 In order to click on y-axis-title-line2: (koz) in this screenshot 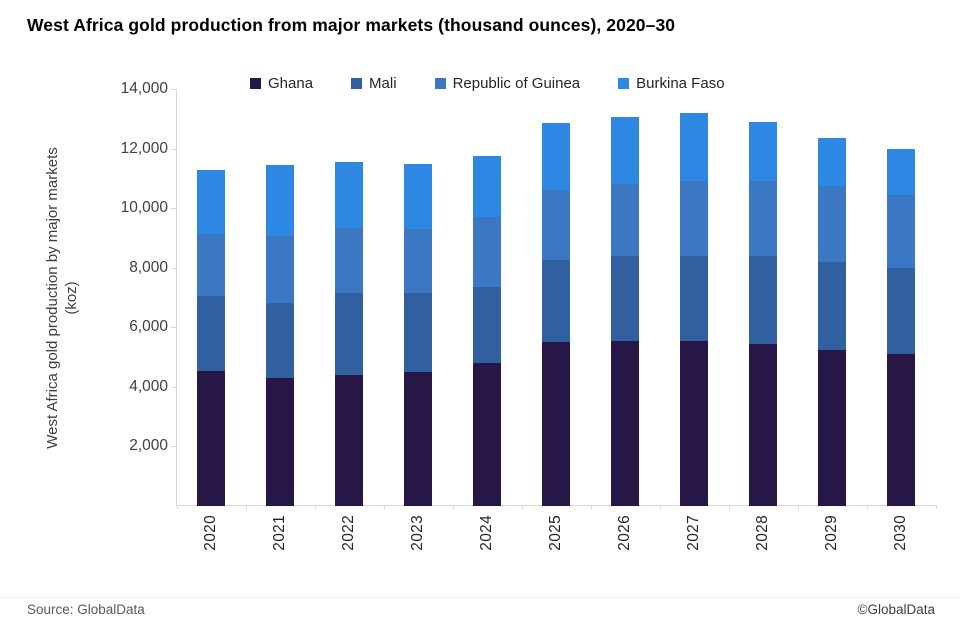, I will do `click(71, 298)`.